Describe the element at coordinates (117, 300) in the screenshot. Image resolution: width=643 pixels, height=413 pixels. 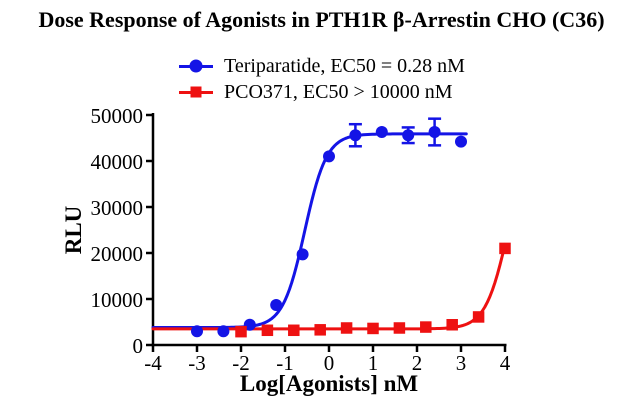
I see `y-tick-label: 10000` at that location.